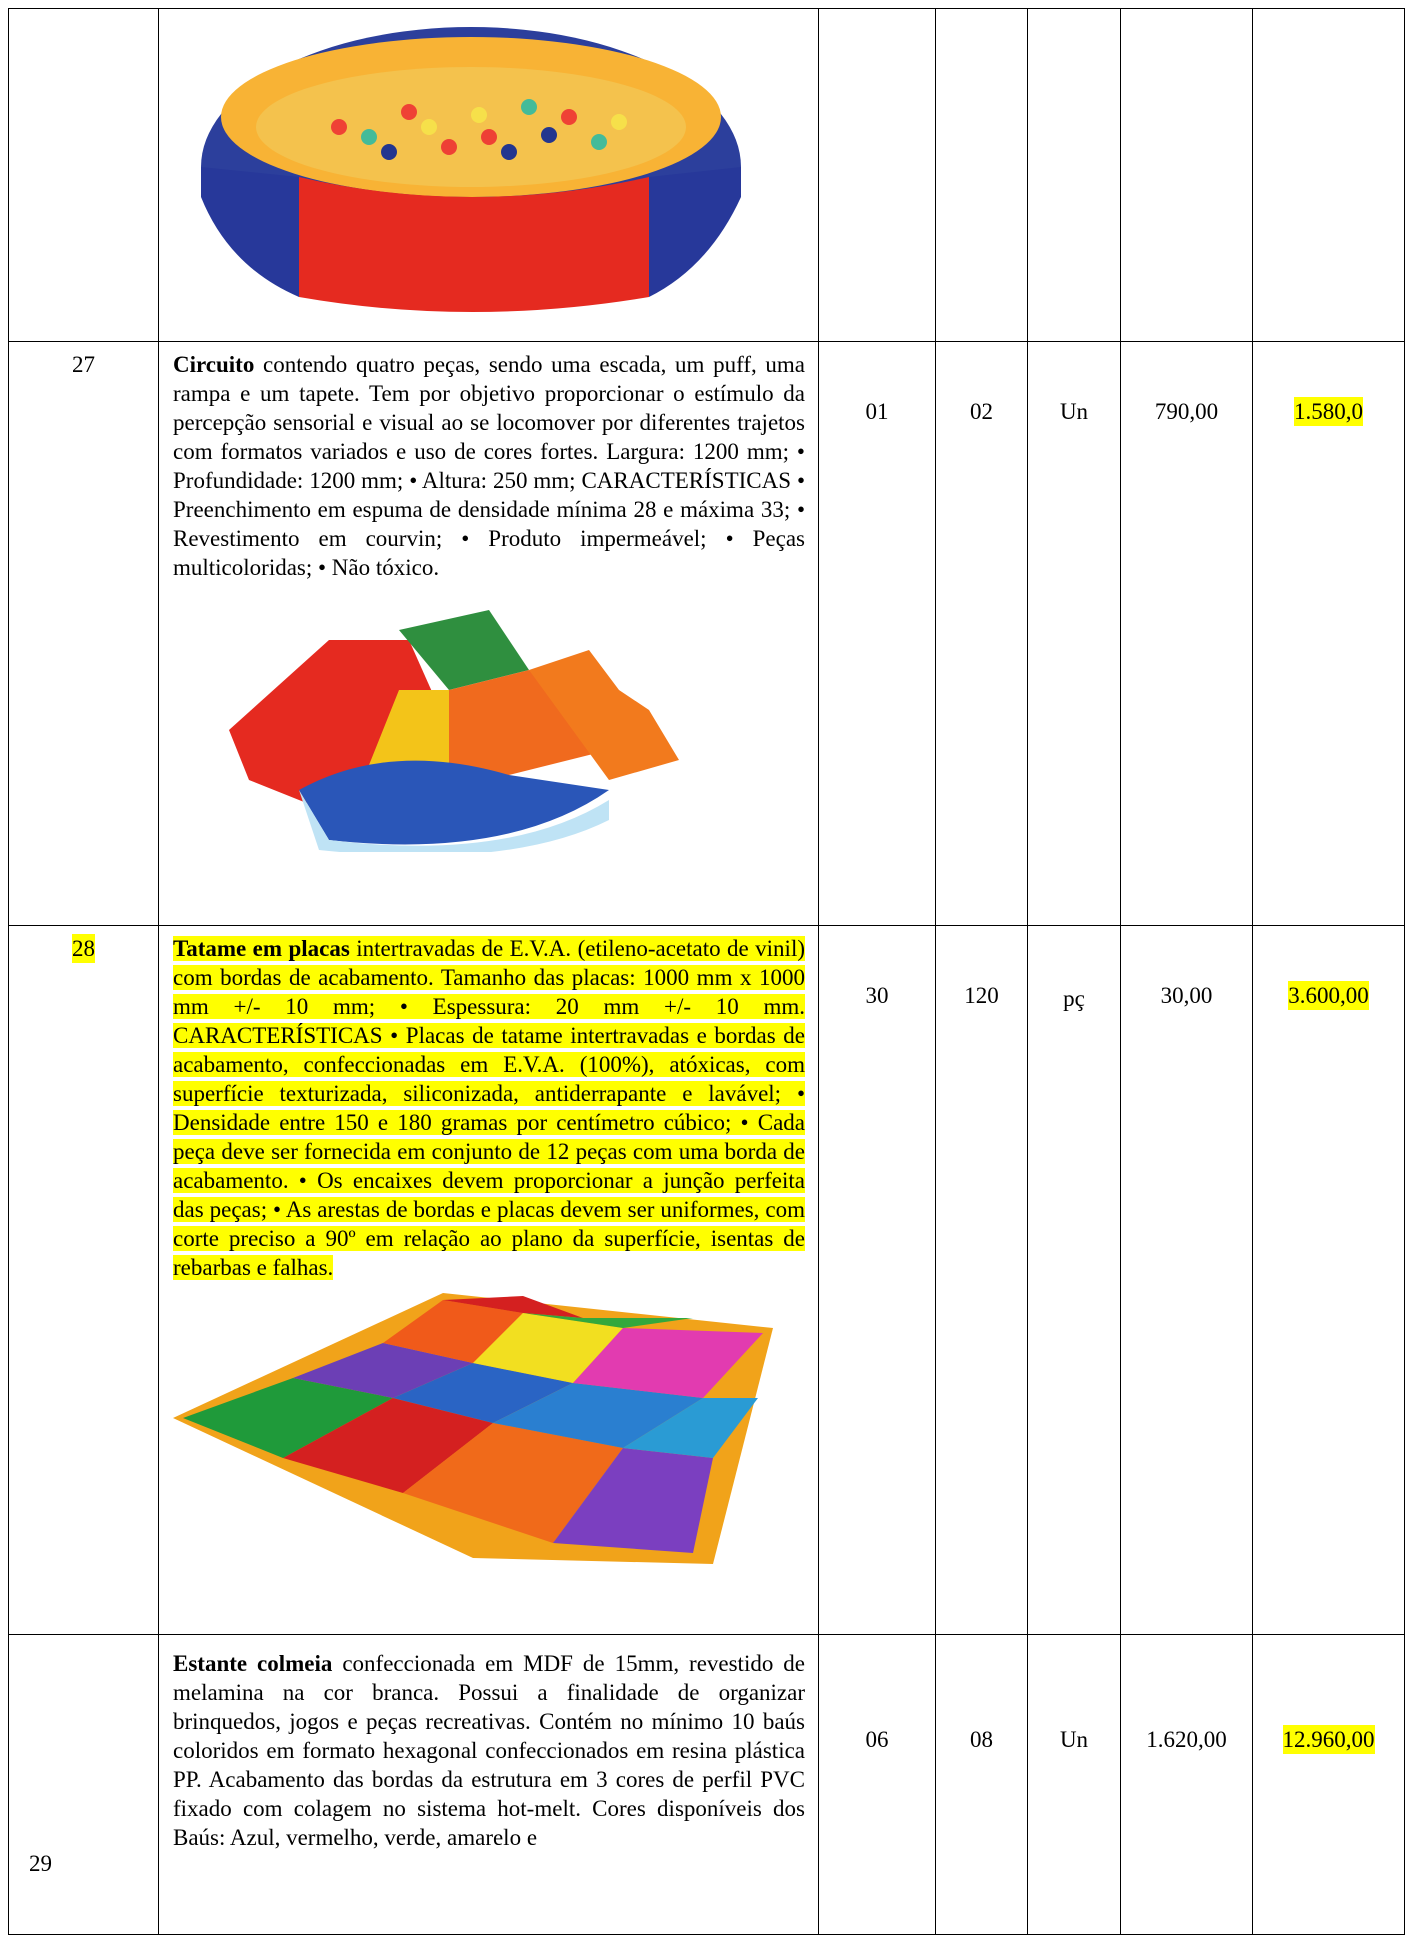 The width and height of the screenshot is (1411, 1935). What do you see at coordinates (877, 411) in the screenshot?
I see `quantity-a: 01` at bounding box center [877, 411].